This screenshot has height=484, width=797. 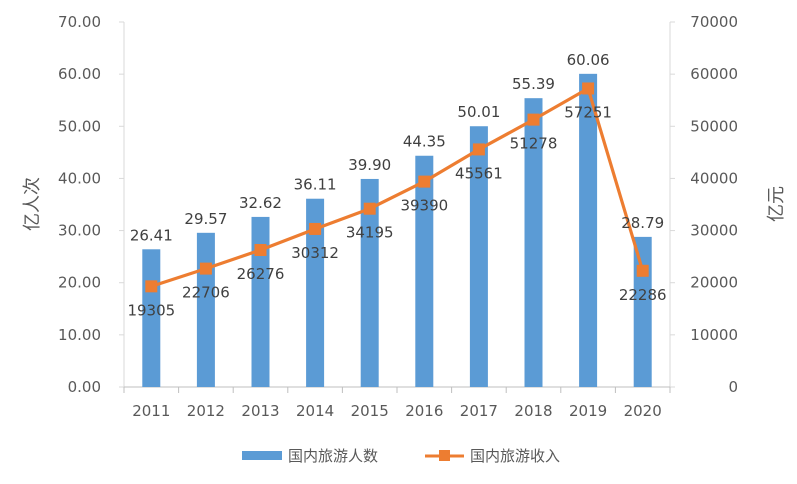 I want to click on bar-data-label: 55.39, so click(x=533, y=84).